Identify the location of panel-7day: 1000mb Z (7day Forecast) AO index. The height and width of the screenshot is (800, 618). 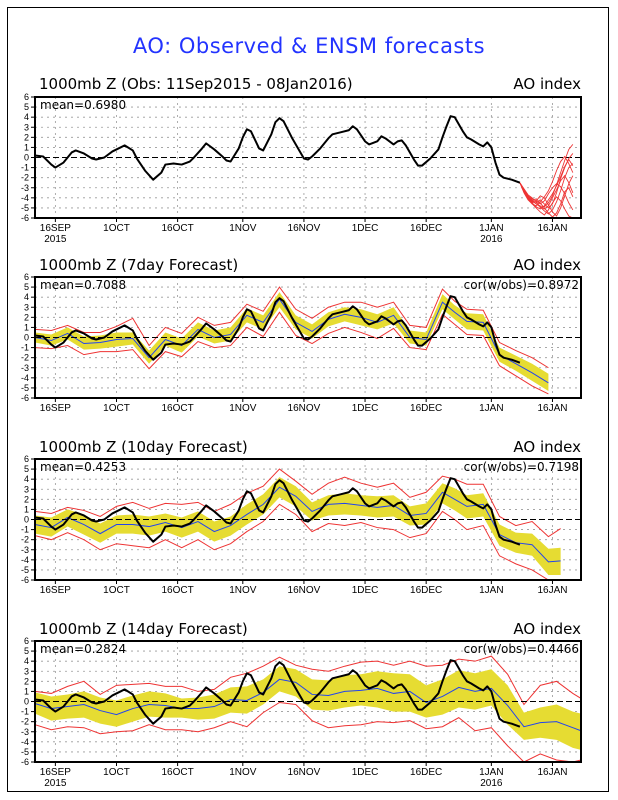
(310, 265).